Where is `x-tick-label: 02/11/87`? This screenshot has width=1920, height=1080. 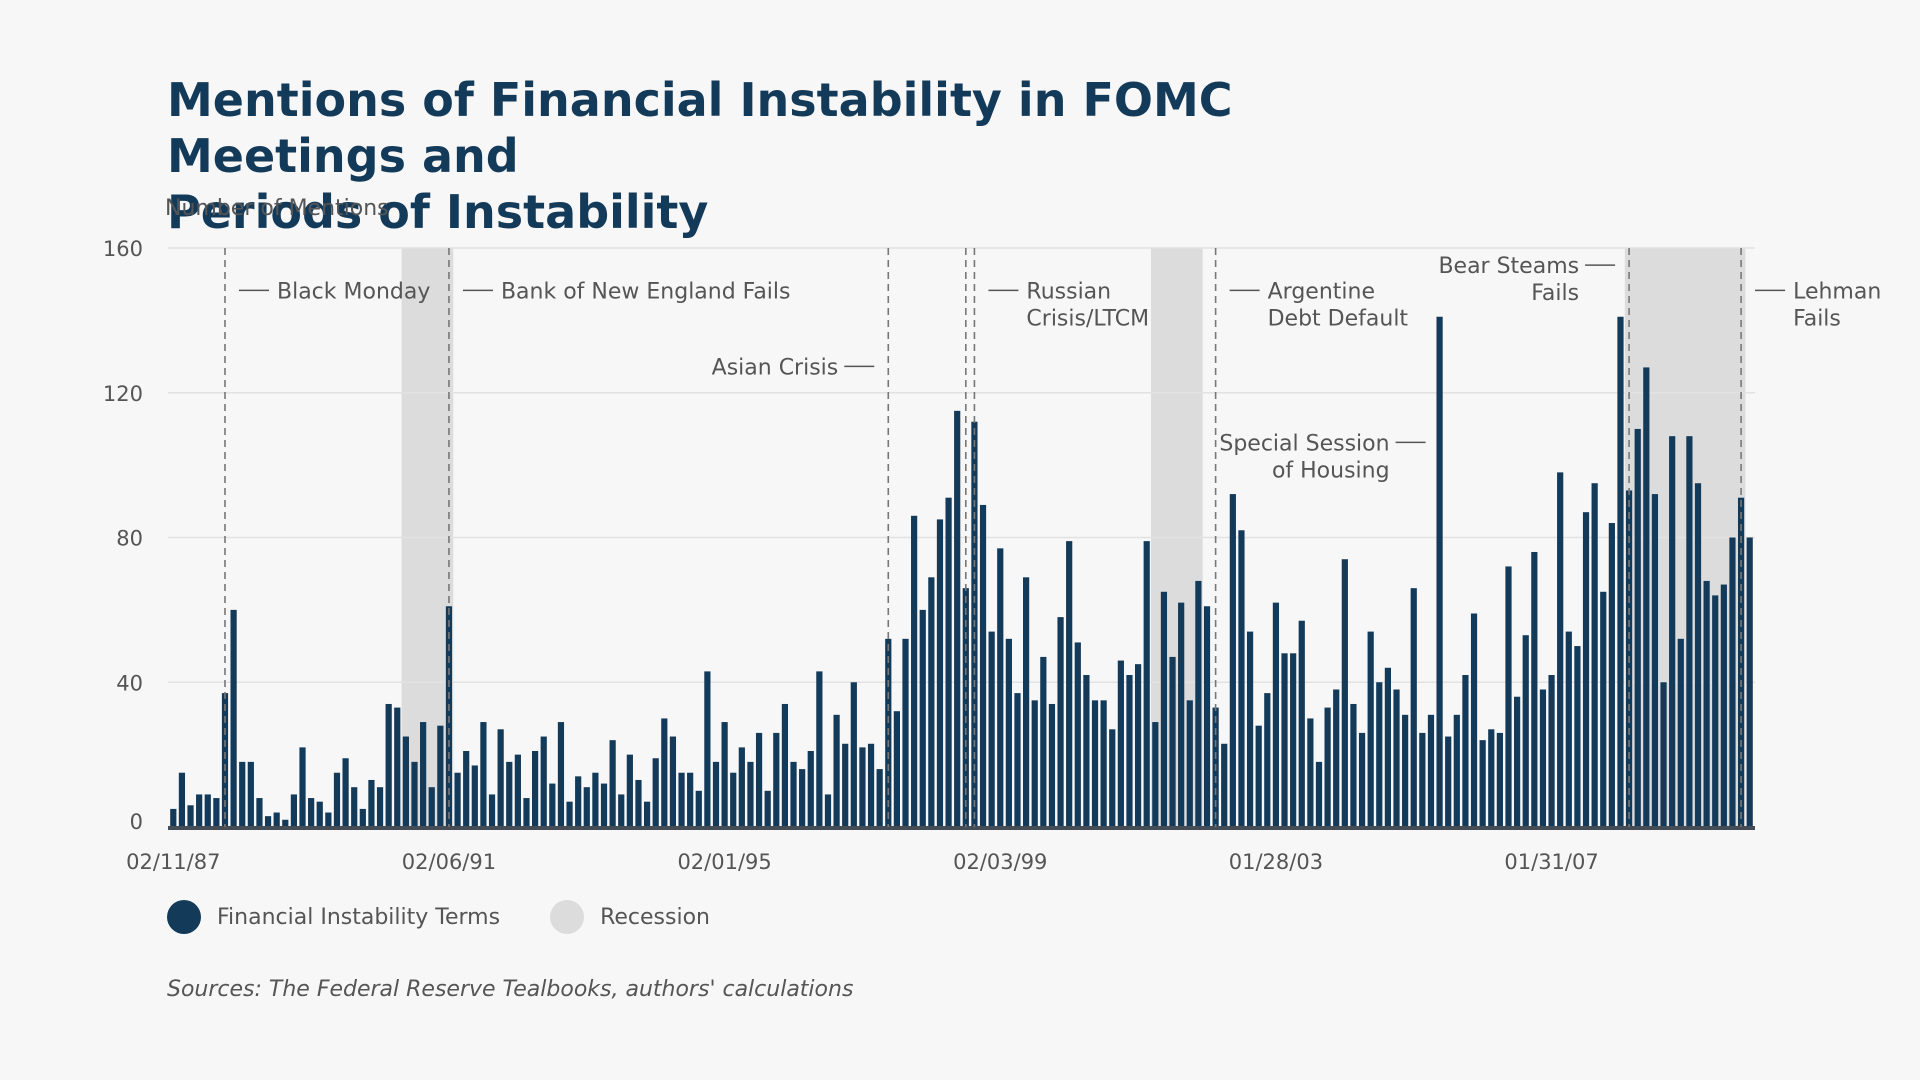
x-tick-label: 02/11/87 is located at coordinates (173, 862).